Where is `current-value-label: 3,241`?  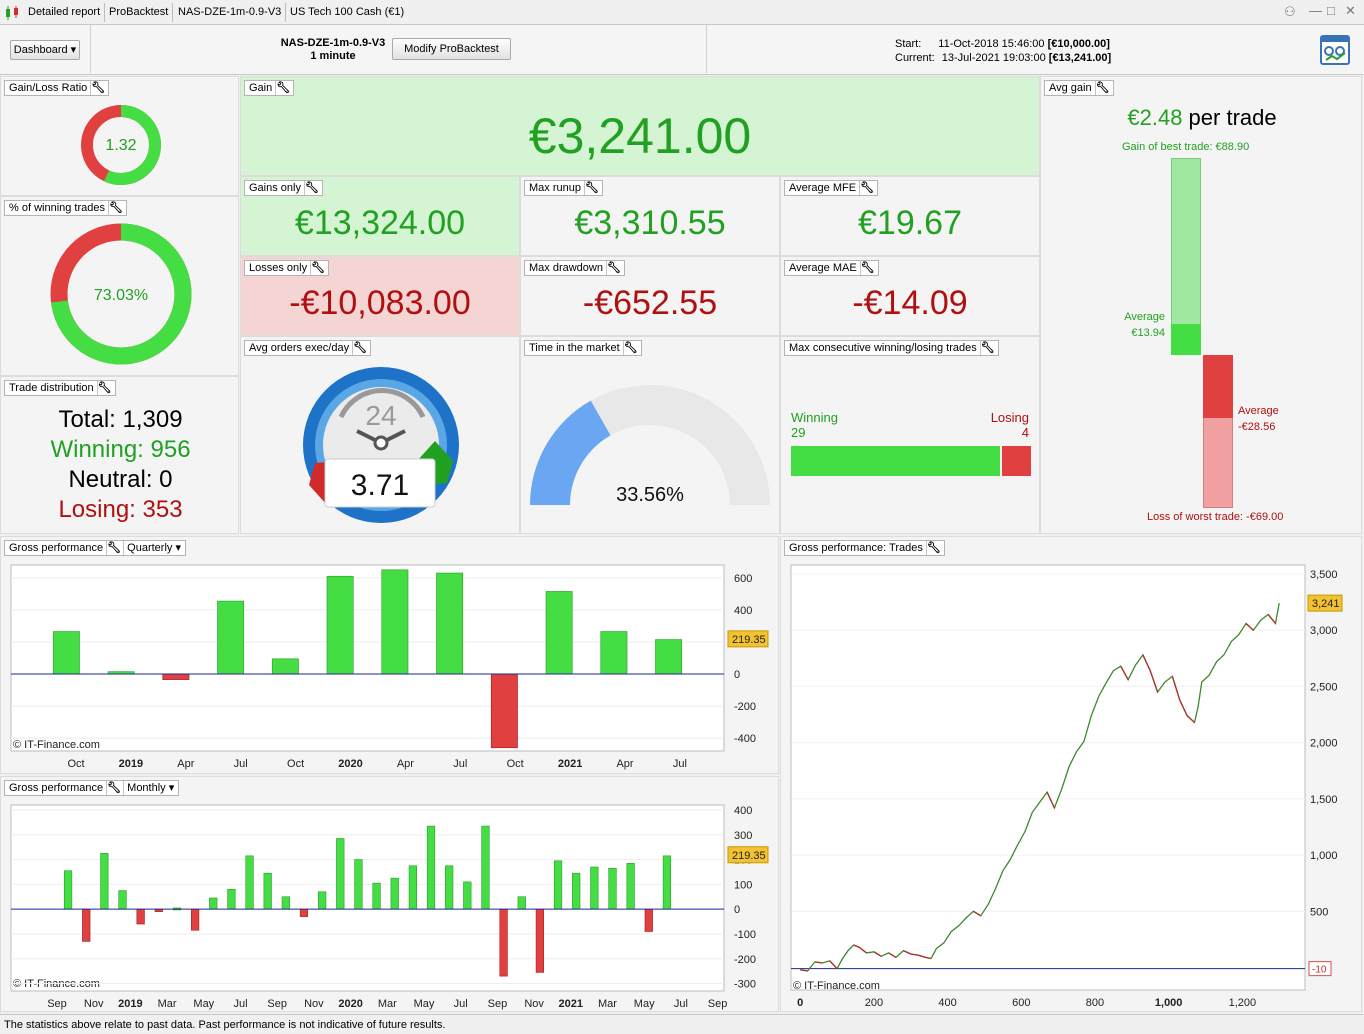
current-value-label: 3,241 is located at coordinates (1326, 604).